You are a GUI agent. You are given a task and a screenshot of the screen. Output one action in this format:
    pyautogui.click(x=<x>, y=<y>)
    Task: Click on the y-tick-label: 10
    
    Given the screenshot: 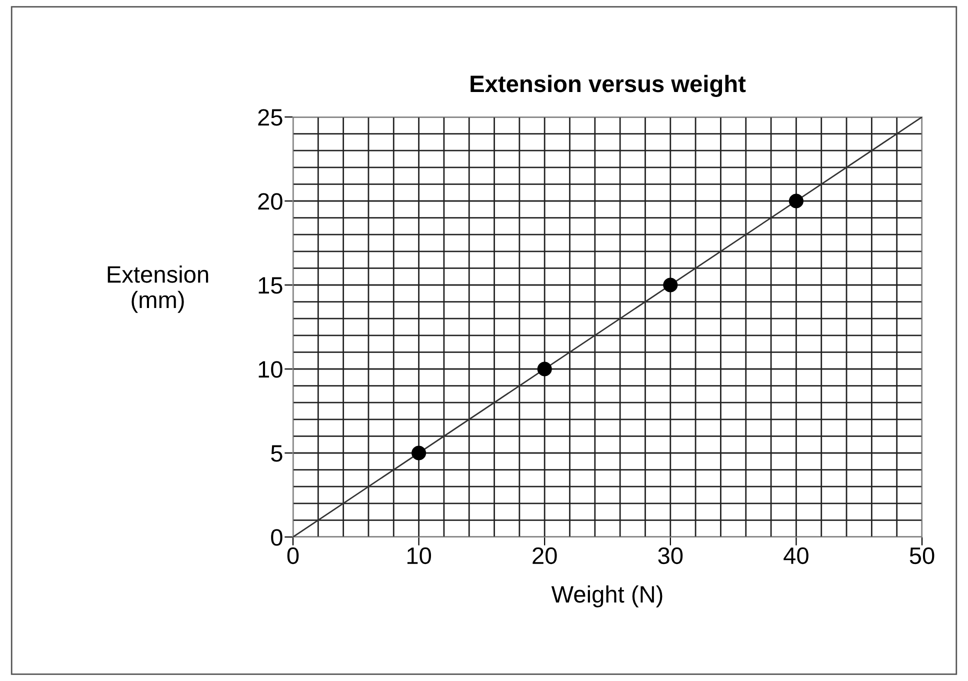 What is the action you would take?
    pyautogui.click(x=270, y=369)
    